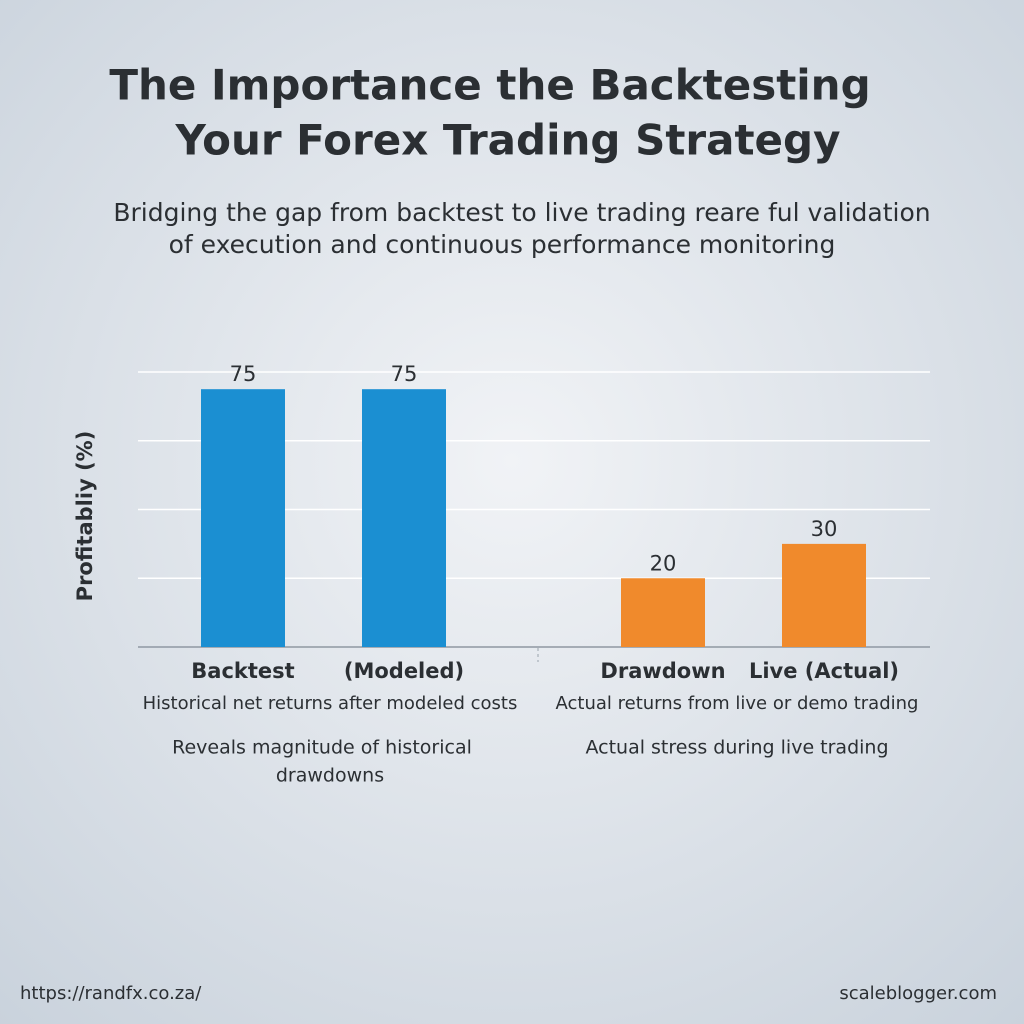 This screenshot has height=1024, width=1024. What do you see at coordinates (918, 993) in the screenshot?
I see `footer-brand: scaleblogger.com` at bounding box center [918, 993].